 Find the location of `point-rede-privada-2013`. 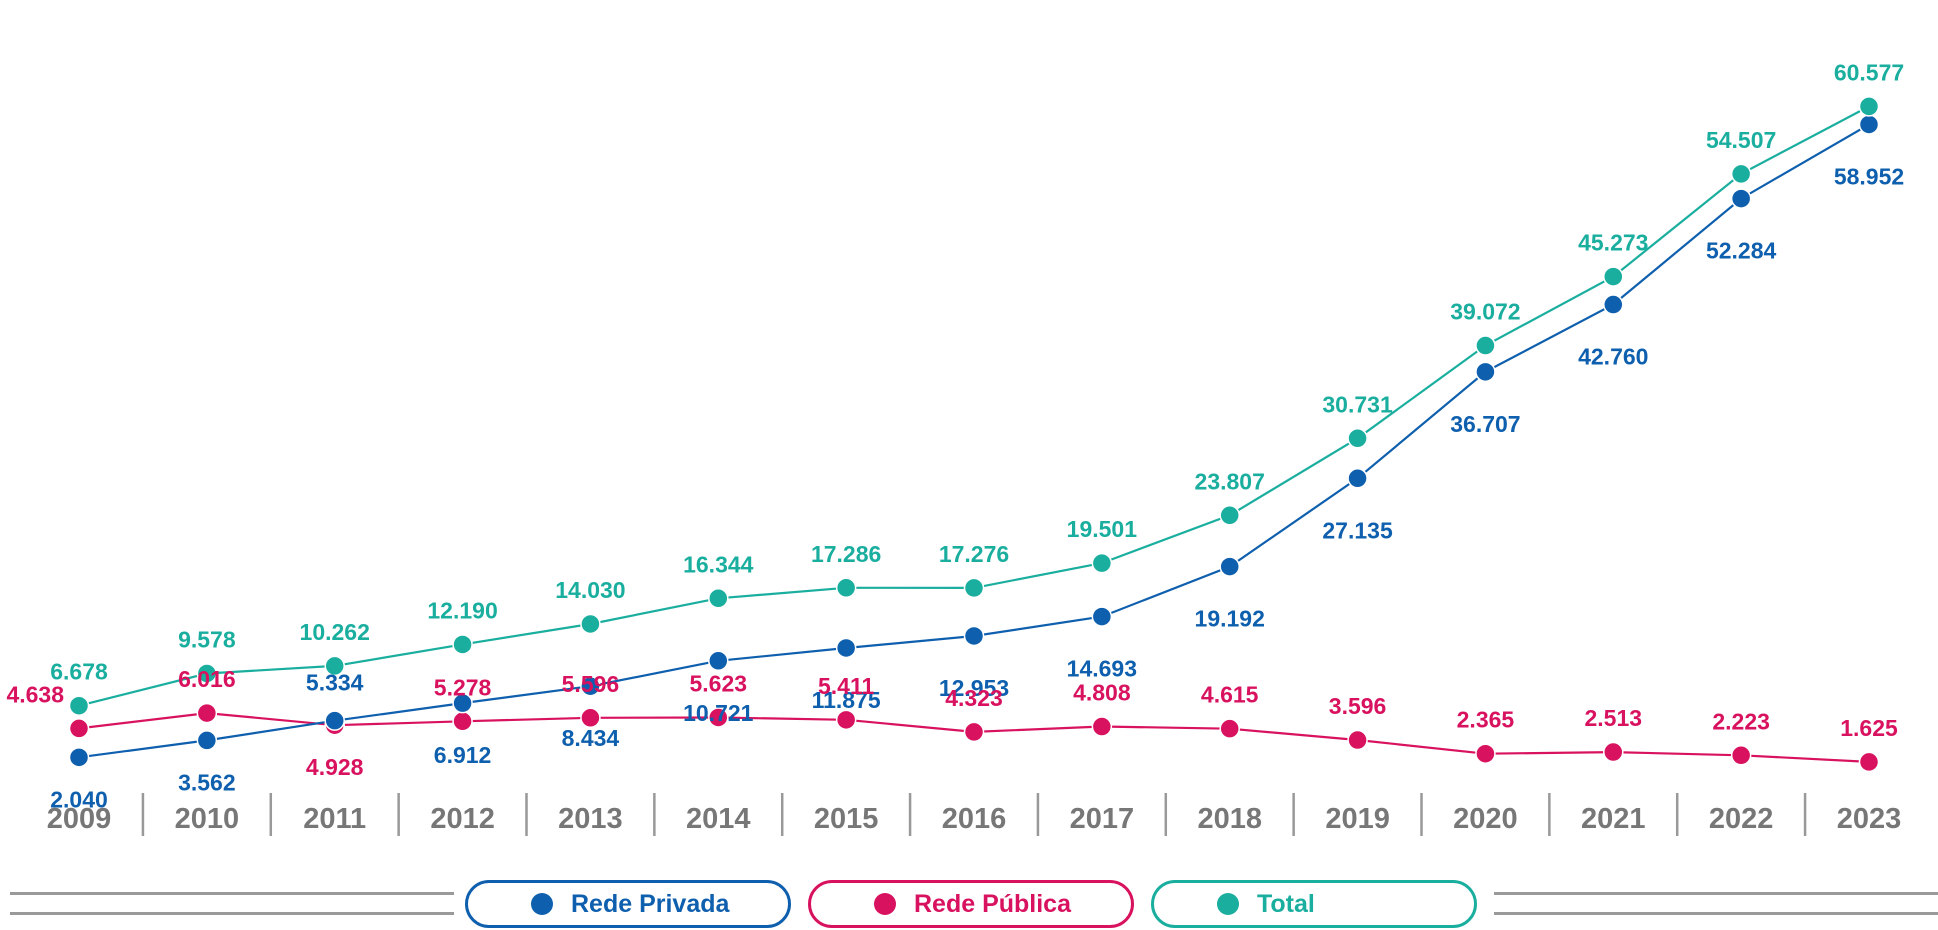

point-rede-privada-2013 is located at coordinates (590, 686).